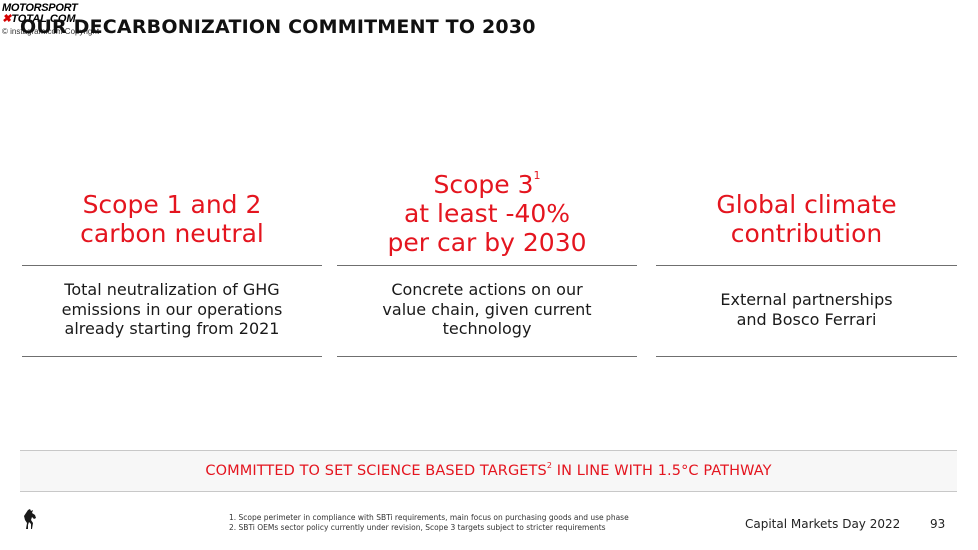 The width and height of the screenshot is (978, 550). I want to click on watermark-copyright: © instagram.com Copyright, so click(51, 31).